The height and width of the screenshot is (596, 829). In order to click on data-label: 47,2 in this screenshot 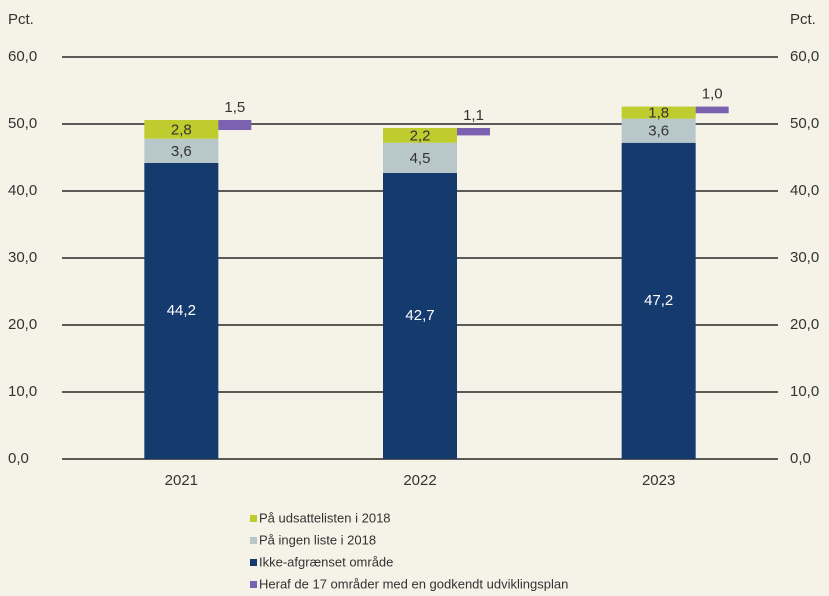, I will do `click(658, 300)`.